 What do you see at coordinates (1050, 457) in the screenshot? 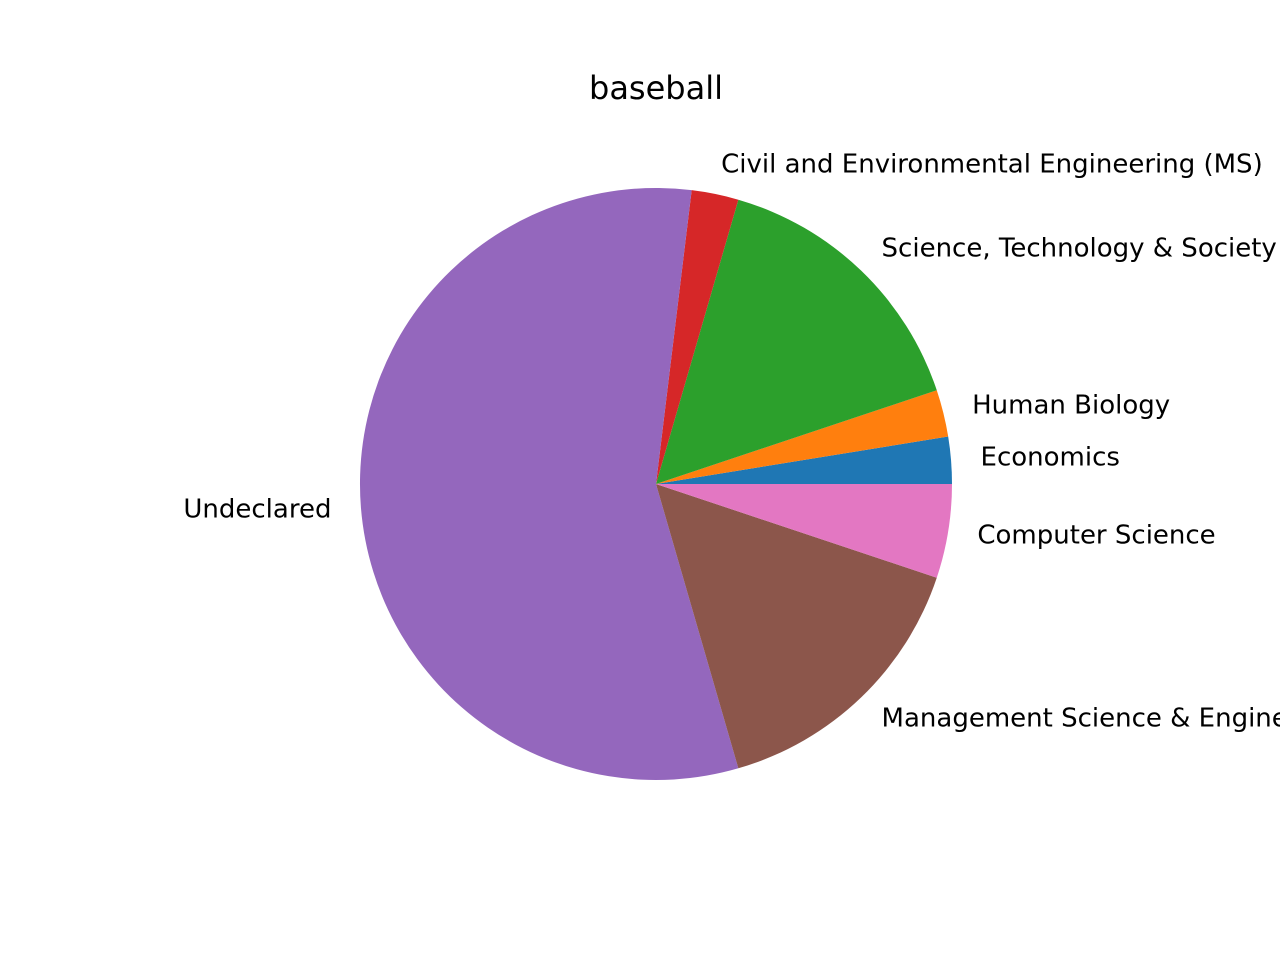
I see `slice-label-economics: Economics` at bounding box center [1050, 457].